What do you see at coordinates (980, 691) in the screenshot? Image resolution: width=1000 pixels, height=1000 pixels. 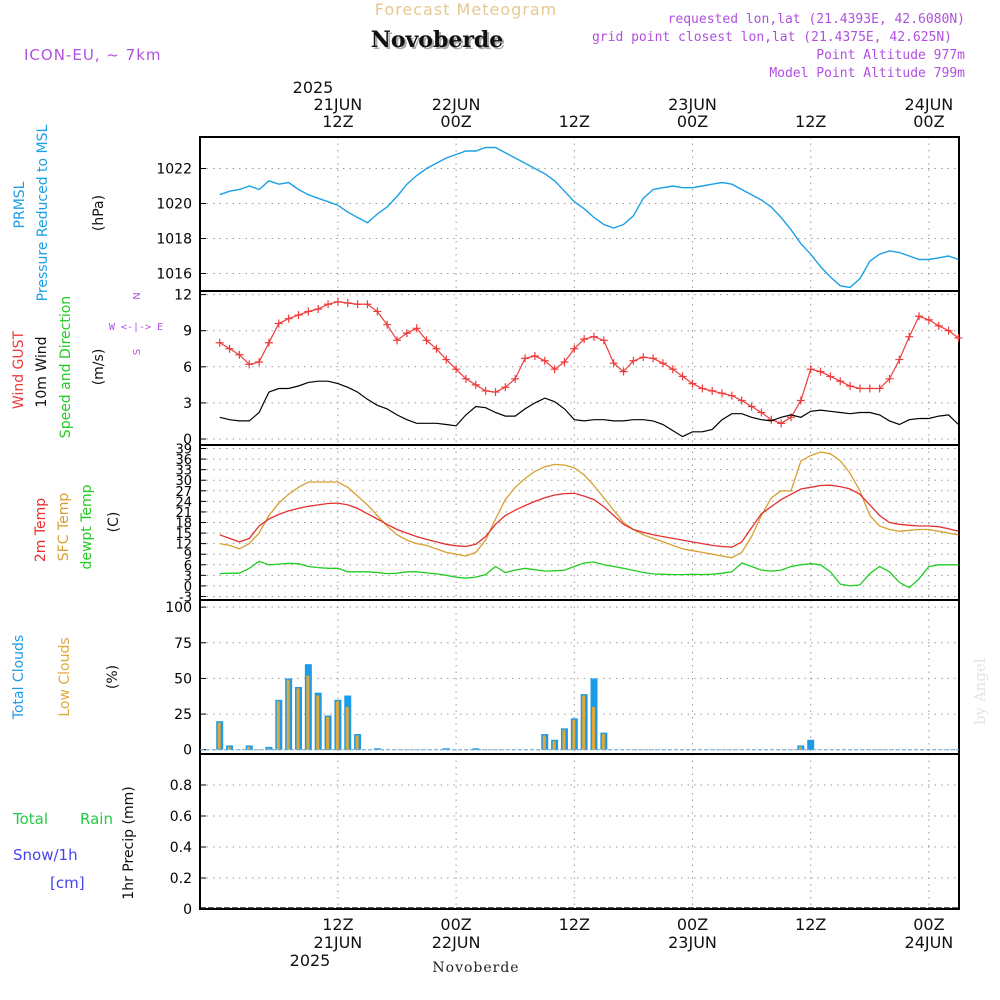 I see `watermark: by Angel` at bounding box center [980, 691].